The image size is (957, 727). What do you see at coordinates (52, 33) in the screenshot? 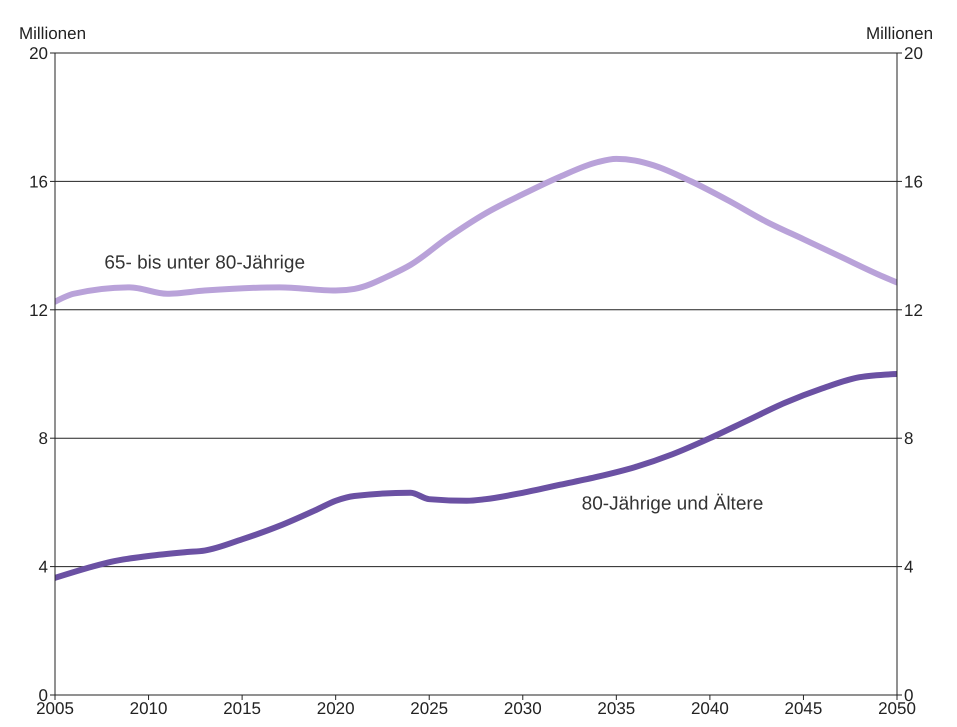
I see `y-axis-title: Millionen` at bounding box center [52, 33].